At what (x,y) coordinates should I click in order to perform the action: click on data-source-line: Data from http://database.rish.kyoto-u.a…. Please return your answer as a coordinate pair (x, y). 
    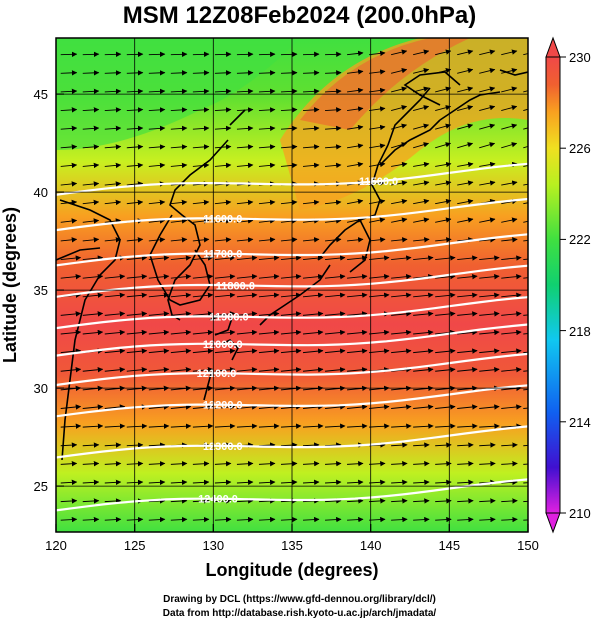
    Looking at the image, I should click on (299, 613).